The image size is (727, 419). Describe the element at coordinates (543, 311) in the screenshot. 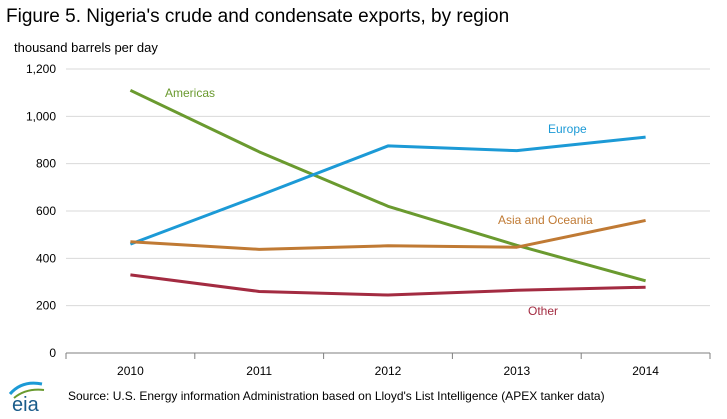

I see `series-label: Other` at that location.